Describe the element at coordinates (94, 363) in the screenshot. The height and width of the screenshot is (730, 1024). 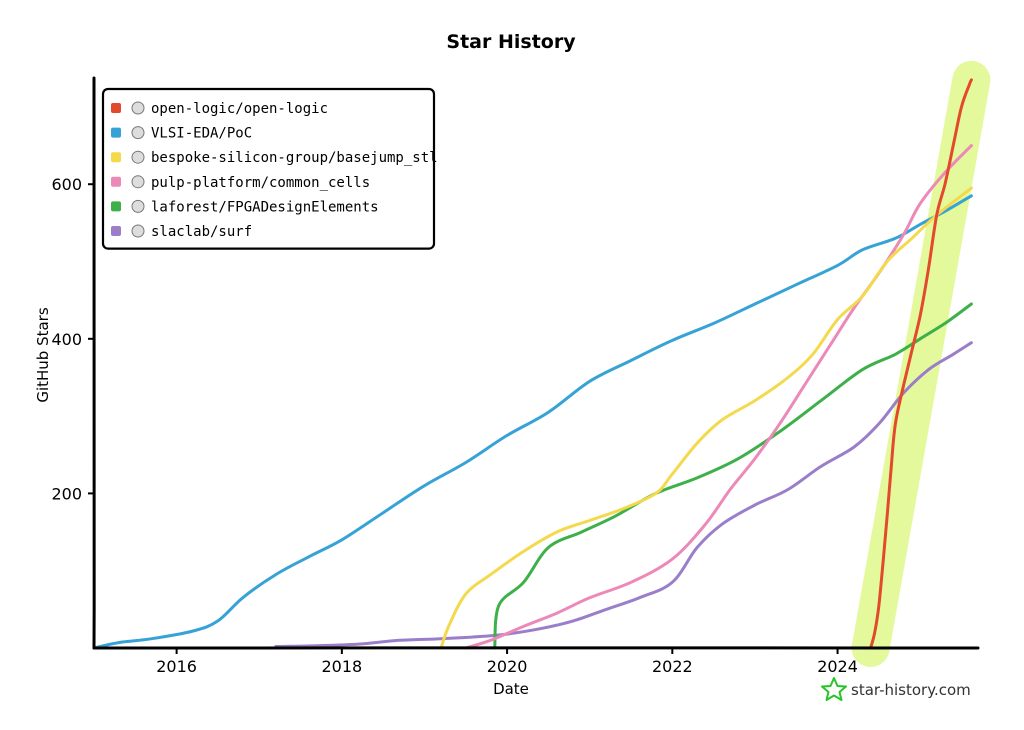
I see `y-axis-line` at that location.